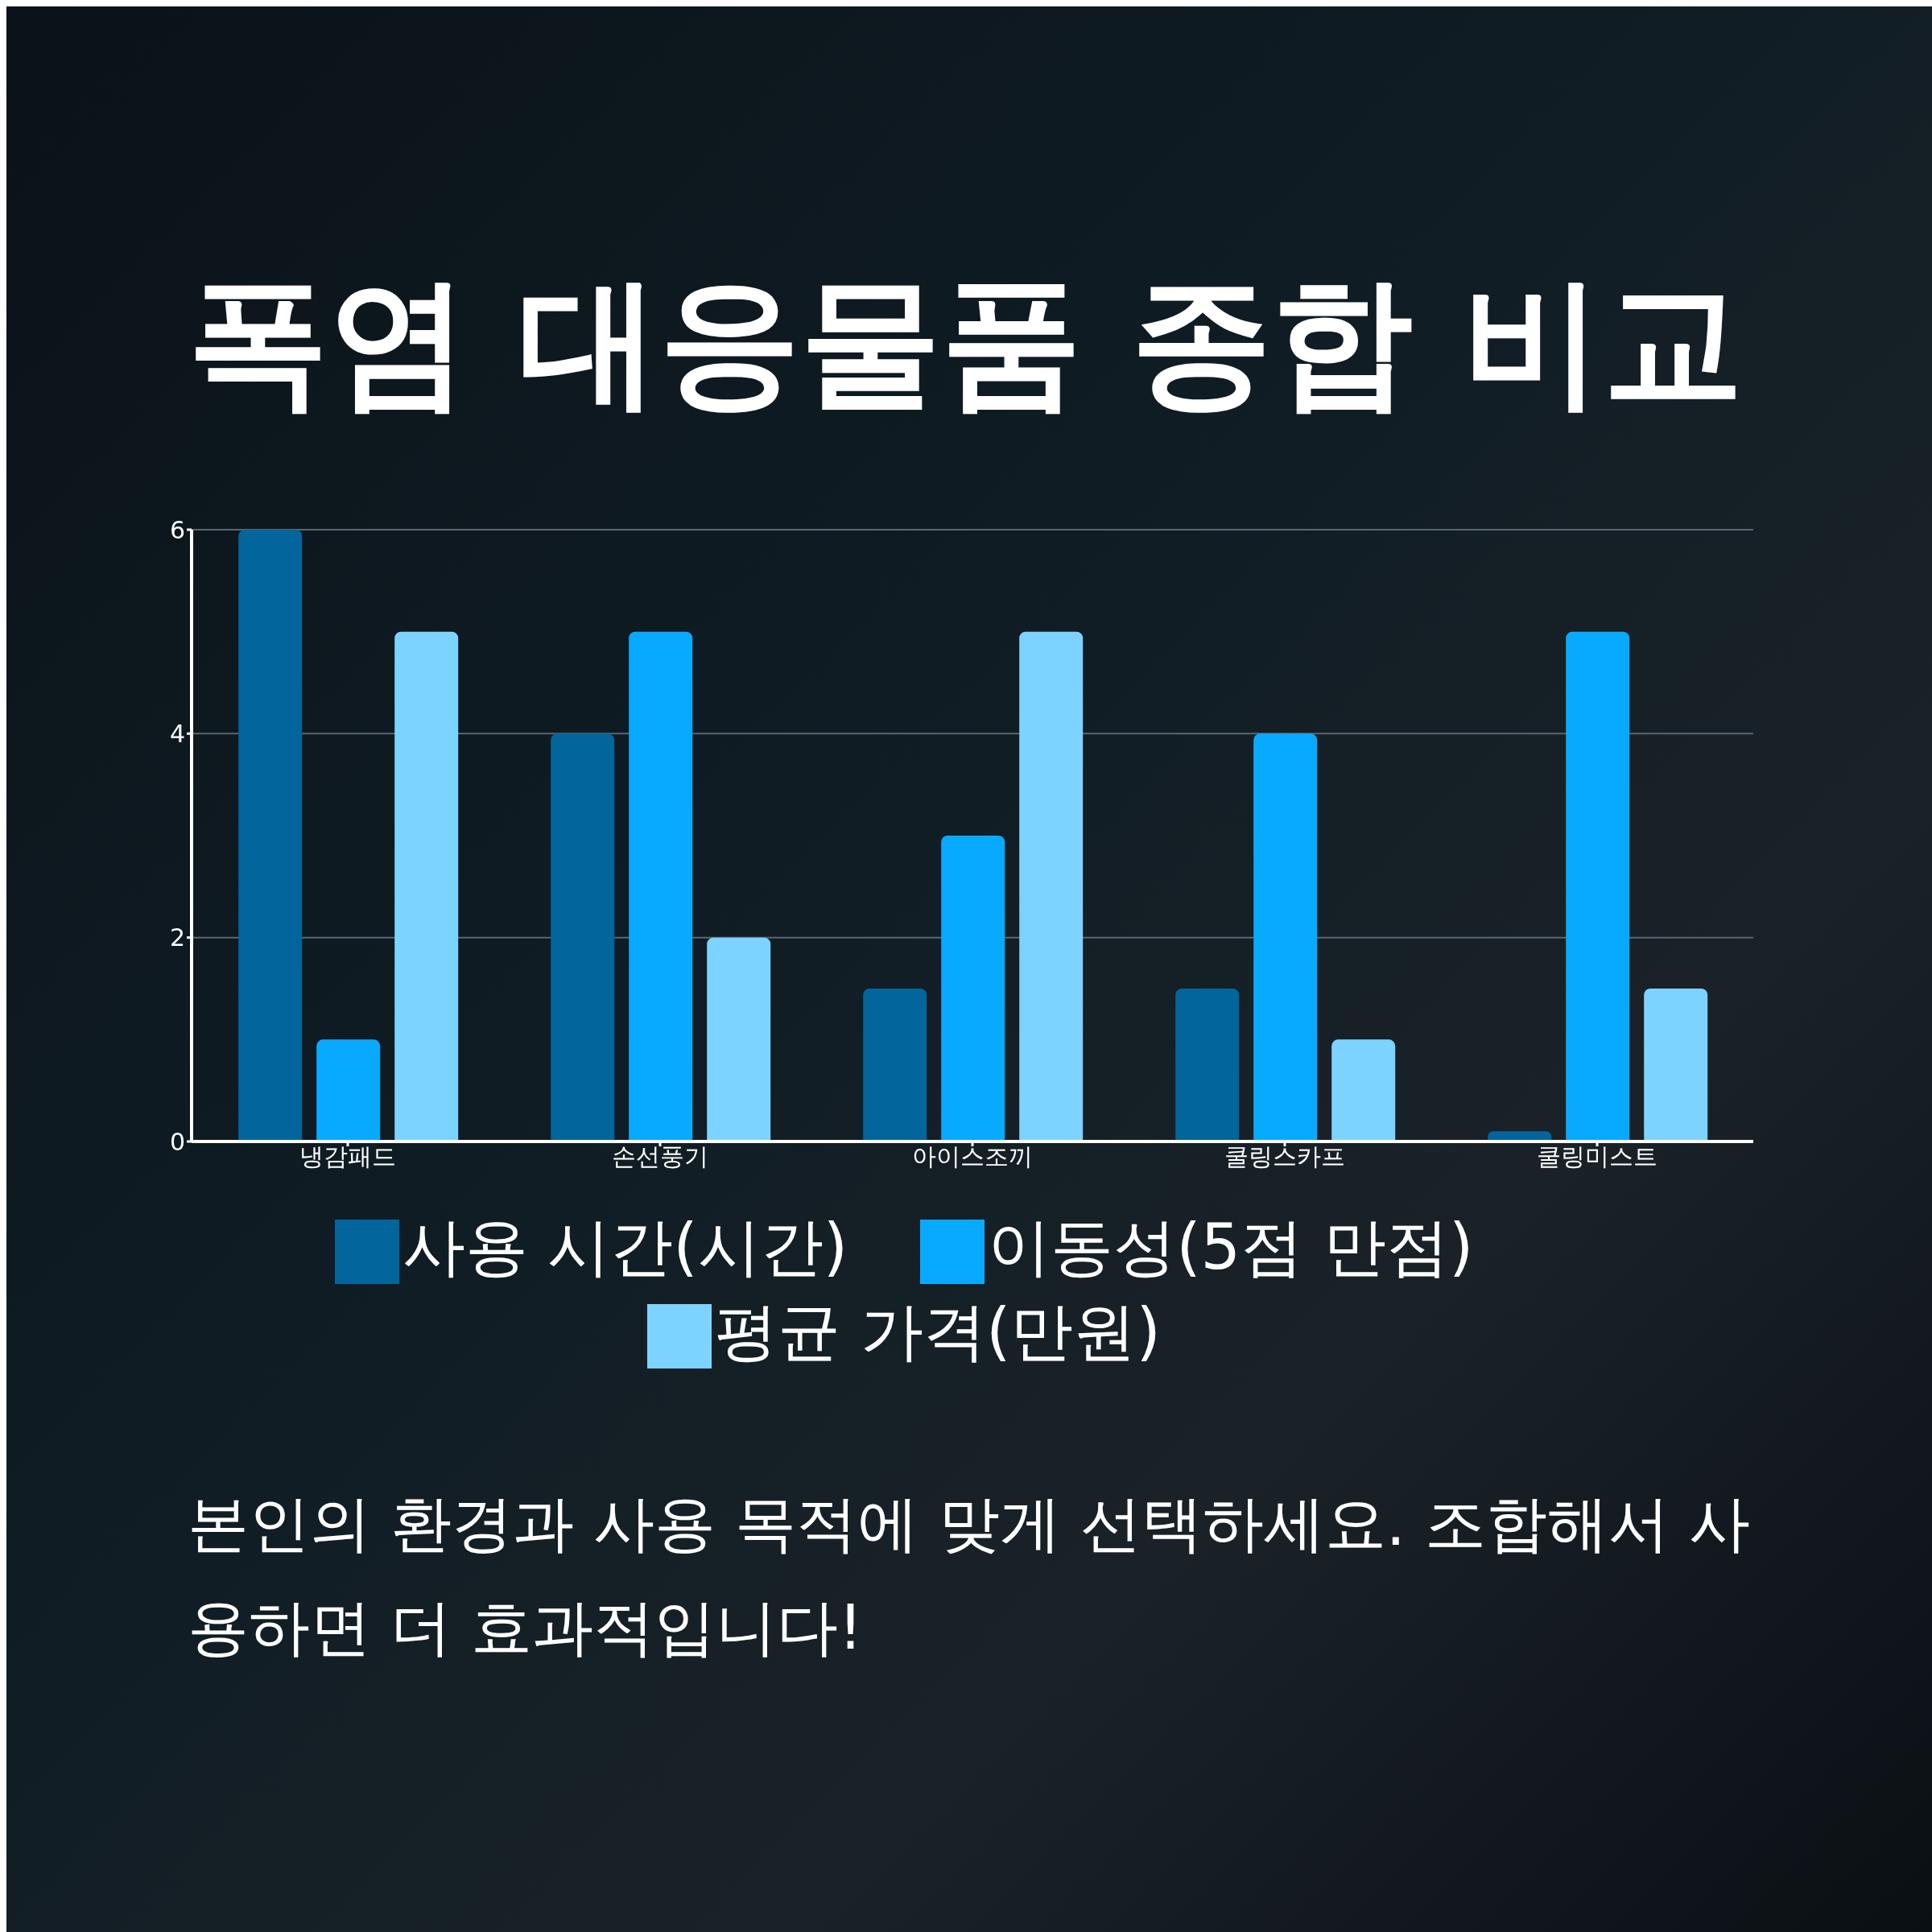 Image resolution: width=1932 pixels, height=1932 pixels. Describe the element at coordinates (625, 1247) in the screenshot. I see `legend-label: 사용 시간(시간)` at that location.